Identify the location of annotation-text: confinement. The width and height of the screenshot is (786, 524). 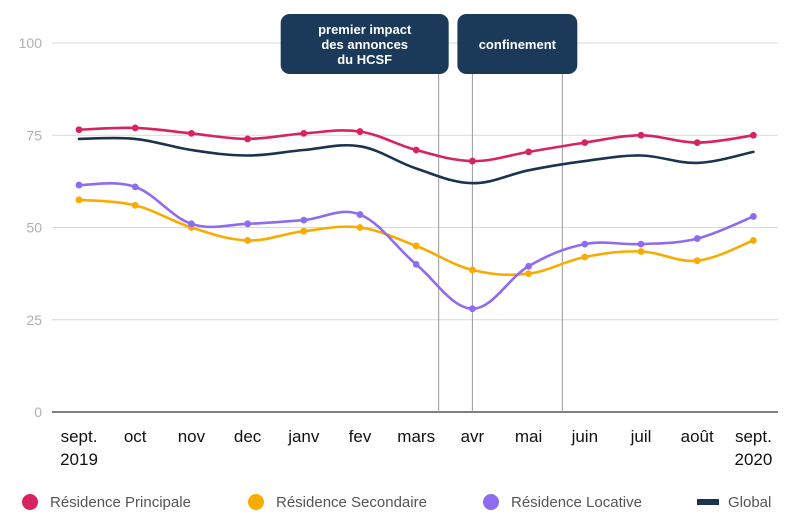
(518, 44).